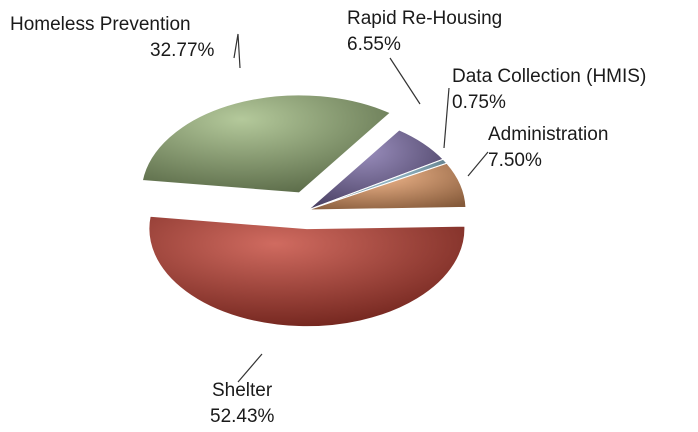 The width and height of the screenshot is (698, 432). Describe the element at coordinates (237, 51) in the screenshot. I see `leader-homeless-prevention` at that location.